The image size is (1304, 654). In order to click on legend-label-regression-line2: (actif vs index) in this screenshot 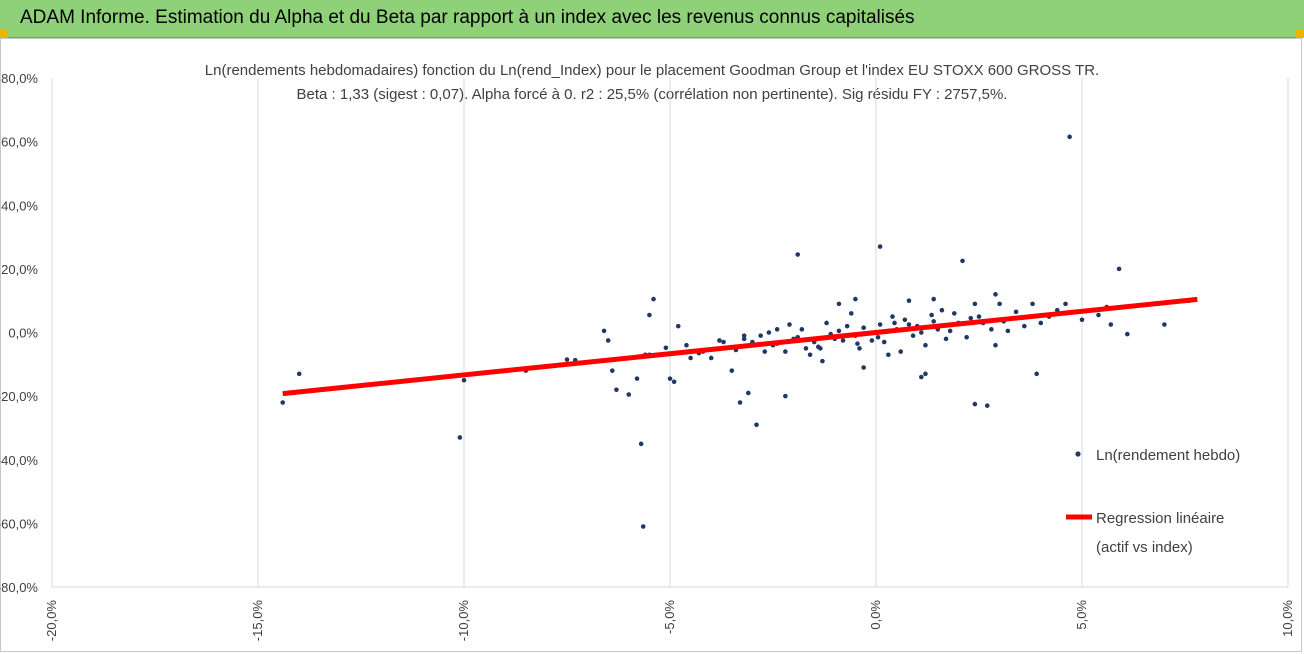, I will do `click(1144, 547)`.